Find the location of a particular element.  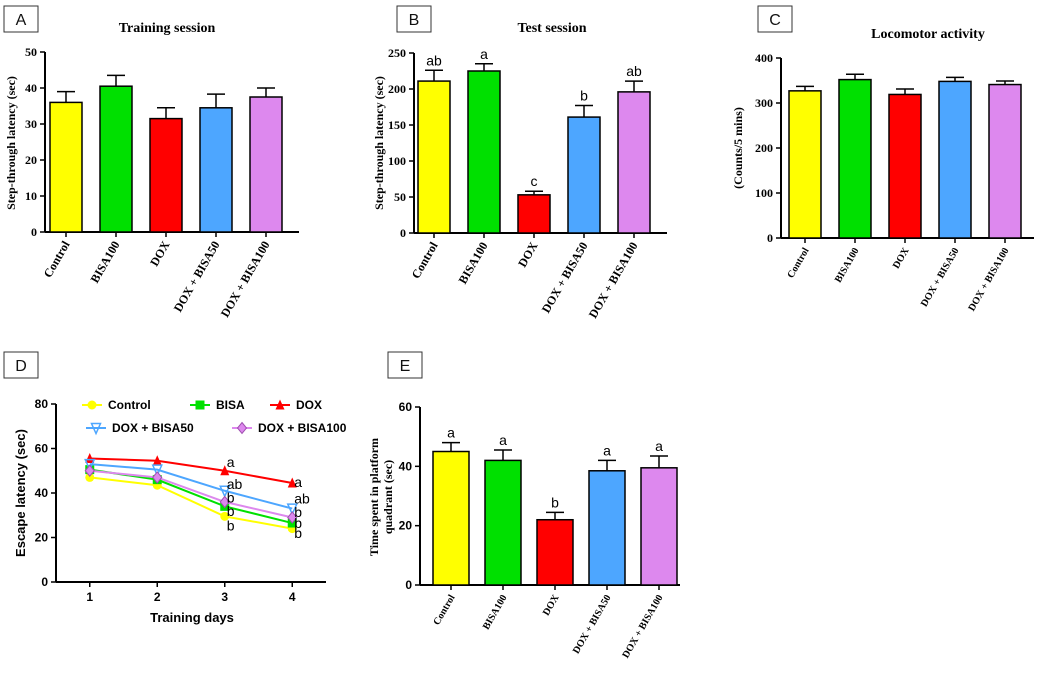

panel-b-letter-box is located at coordinates (414, 19).